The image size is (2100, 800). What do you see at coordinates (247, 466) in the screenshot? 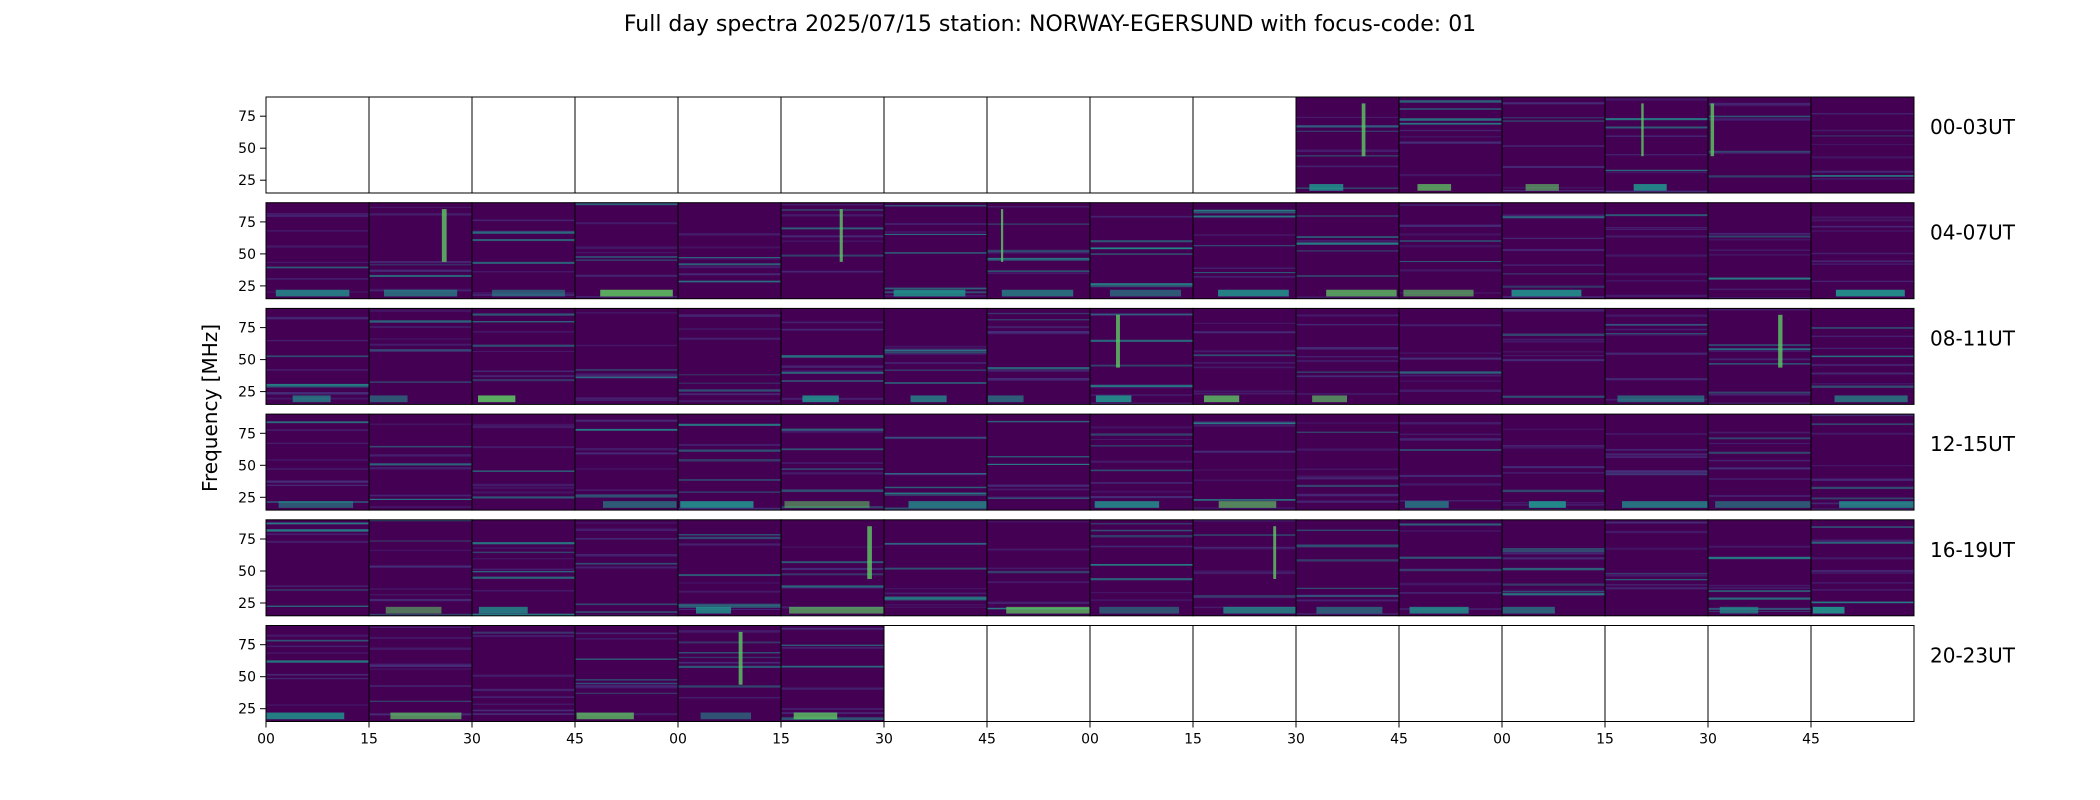
I see `y-tick-label: 50` at bounding box center [247, 466].